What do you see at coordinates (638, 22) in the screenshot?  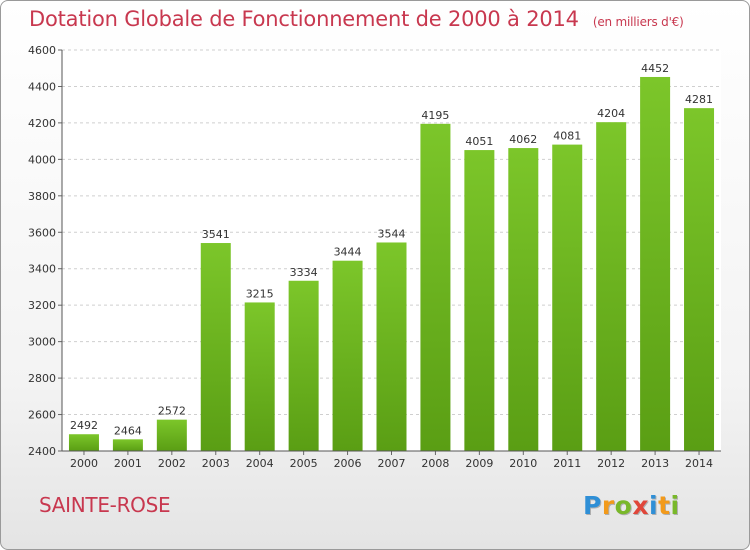 I see `chart-subtitle: (en milliers d'€)` at bounding box center [638, 22].